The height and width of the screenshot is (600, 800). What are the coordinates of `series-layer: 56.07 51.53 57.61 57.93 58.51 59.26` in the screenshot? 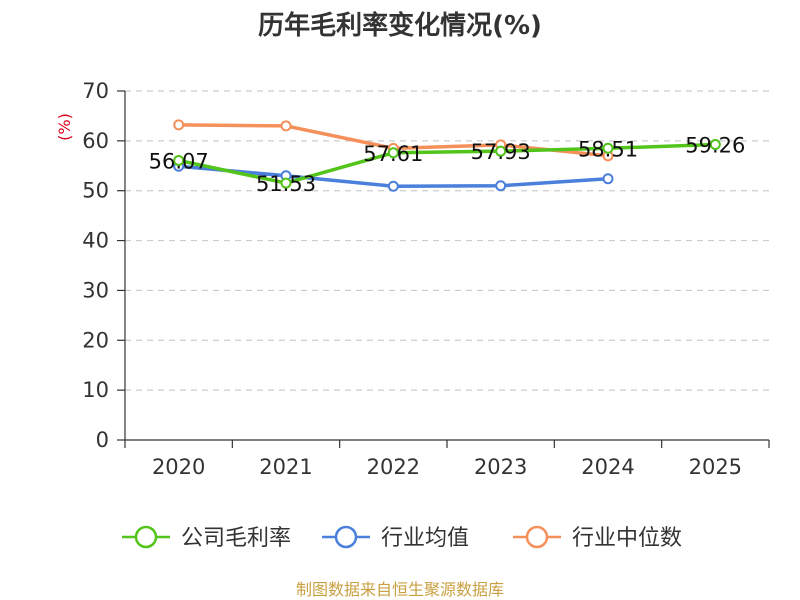 It's located at (447, 157).